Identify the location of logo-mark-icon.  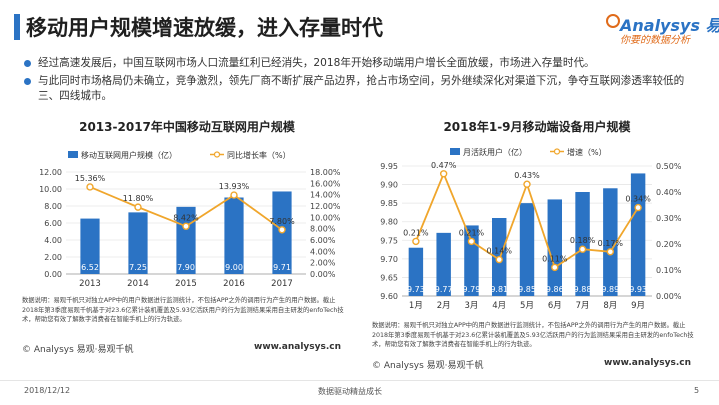
(613, 21).